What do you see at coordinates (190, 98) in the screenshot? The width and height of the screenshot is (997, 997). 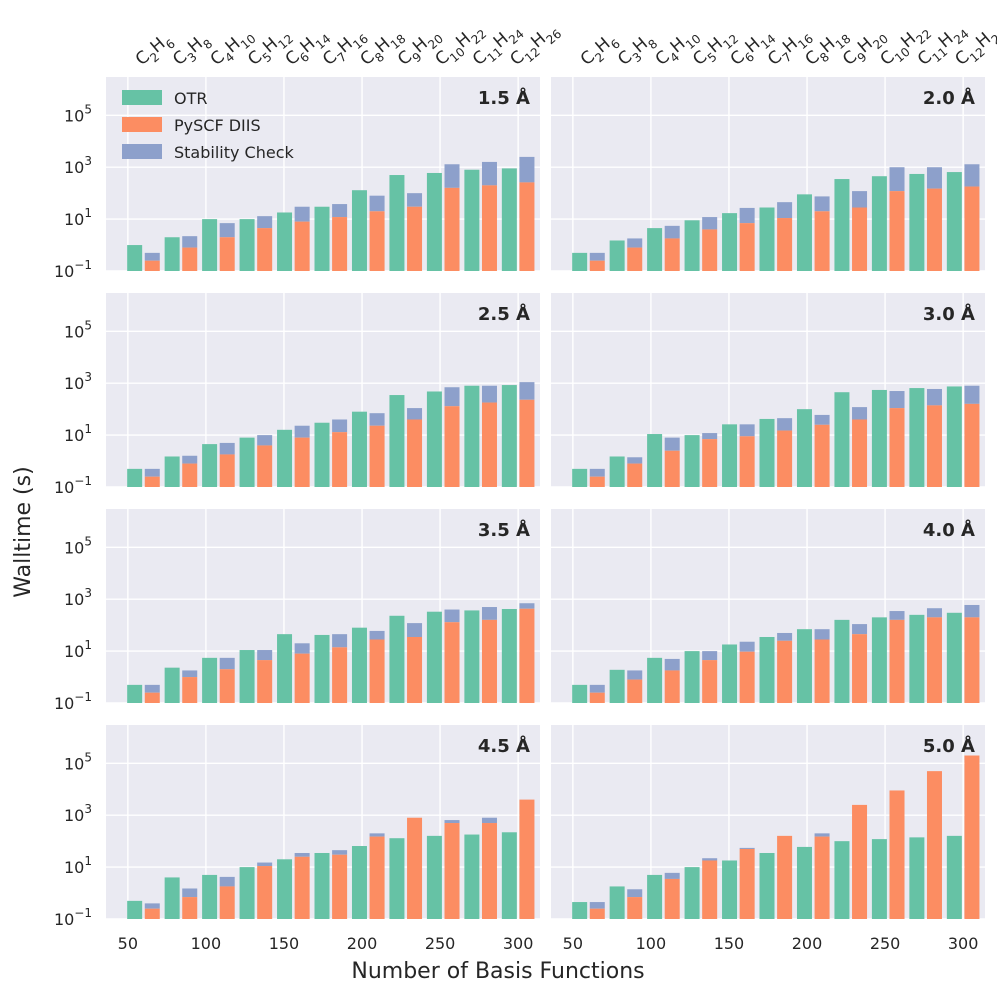 I see `legend-label-otr: OTR` at bounding box center [190, 98].